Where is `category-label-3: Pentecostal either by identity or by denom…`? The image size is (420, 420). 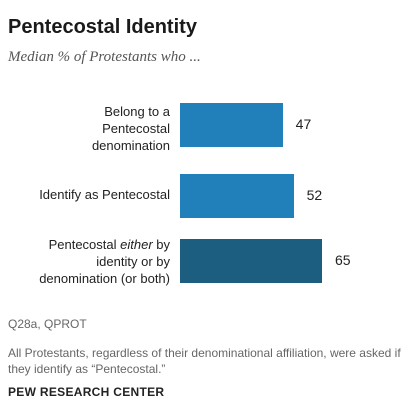 category-label-3: Pentecostal either by identity or by denom… is located at coordinates (104, 261).